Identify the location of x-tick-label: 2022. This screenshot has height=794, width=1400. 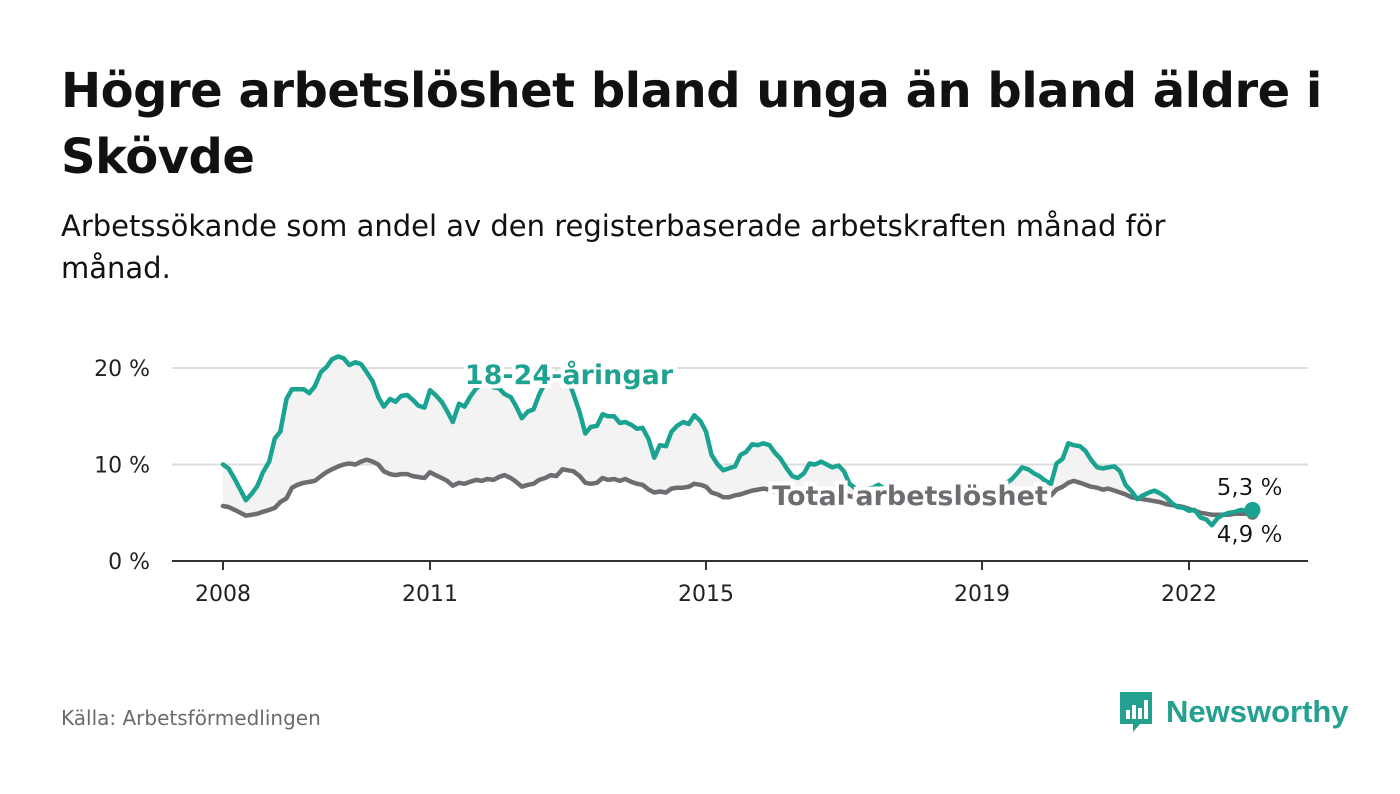
(1189, 594).